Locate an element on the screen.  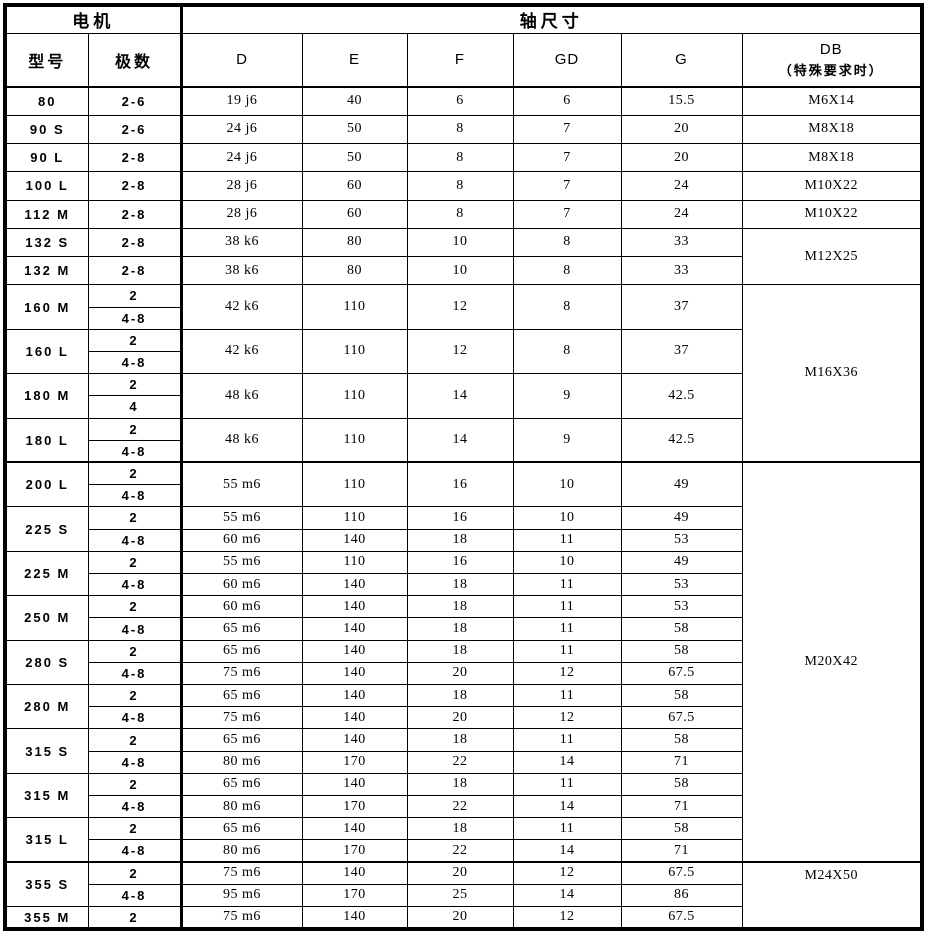
cell-f: 22 is located at coordinates (460, 762).